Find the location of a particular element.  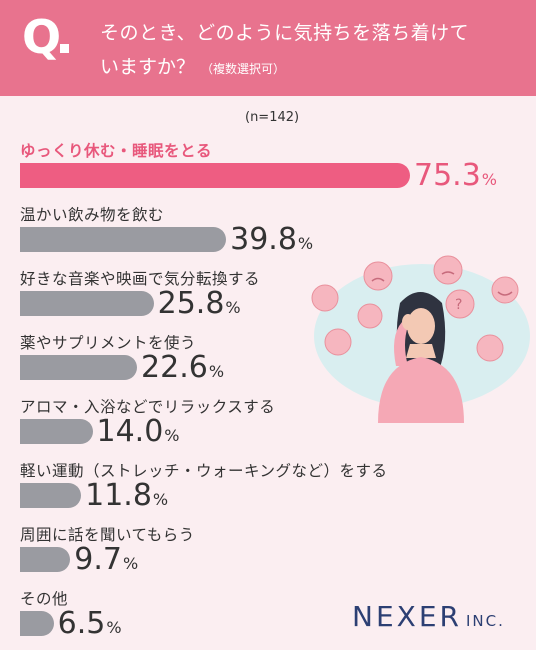

emoji-question-icon is located at coordinates (460, 304).